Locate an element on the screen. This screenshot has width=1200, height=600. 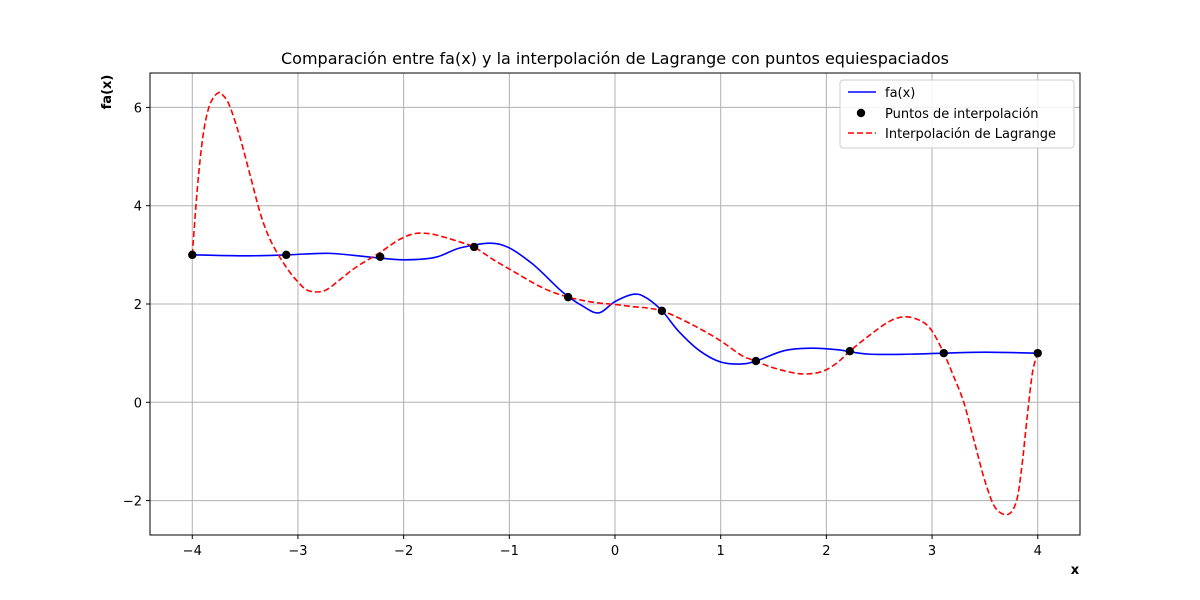
legend-label: fa(x) is located at coordinates (900, 93).